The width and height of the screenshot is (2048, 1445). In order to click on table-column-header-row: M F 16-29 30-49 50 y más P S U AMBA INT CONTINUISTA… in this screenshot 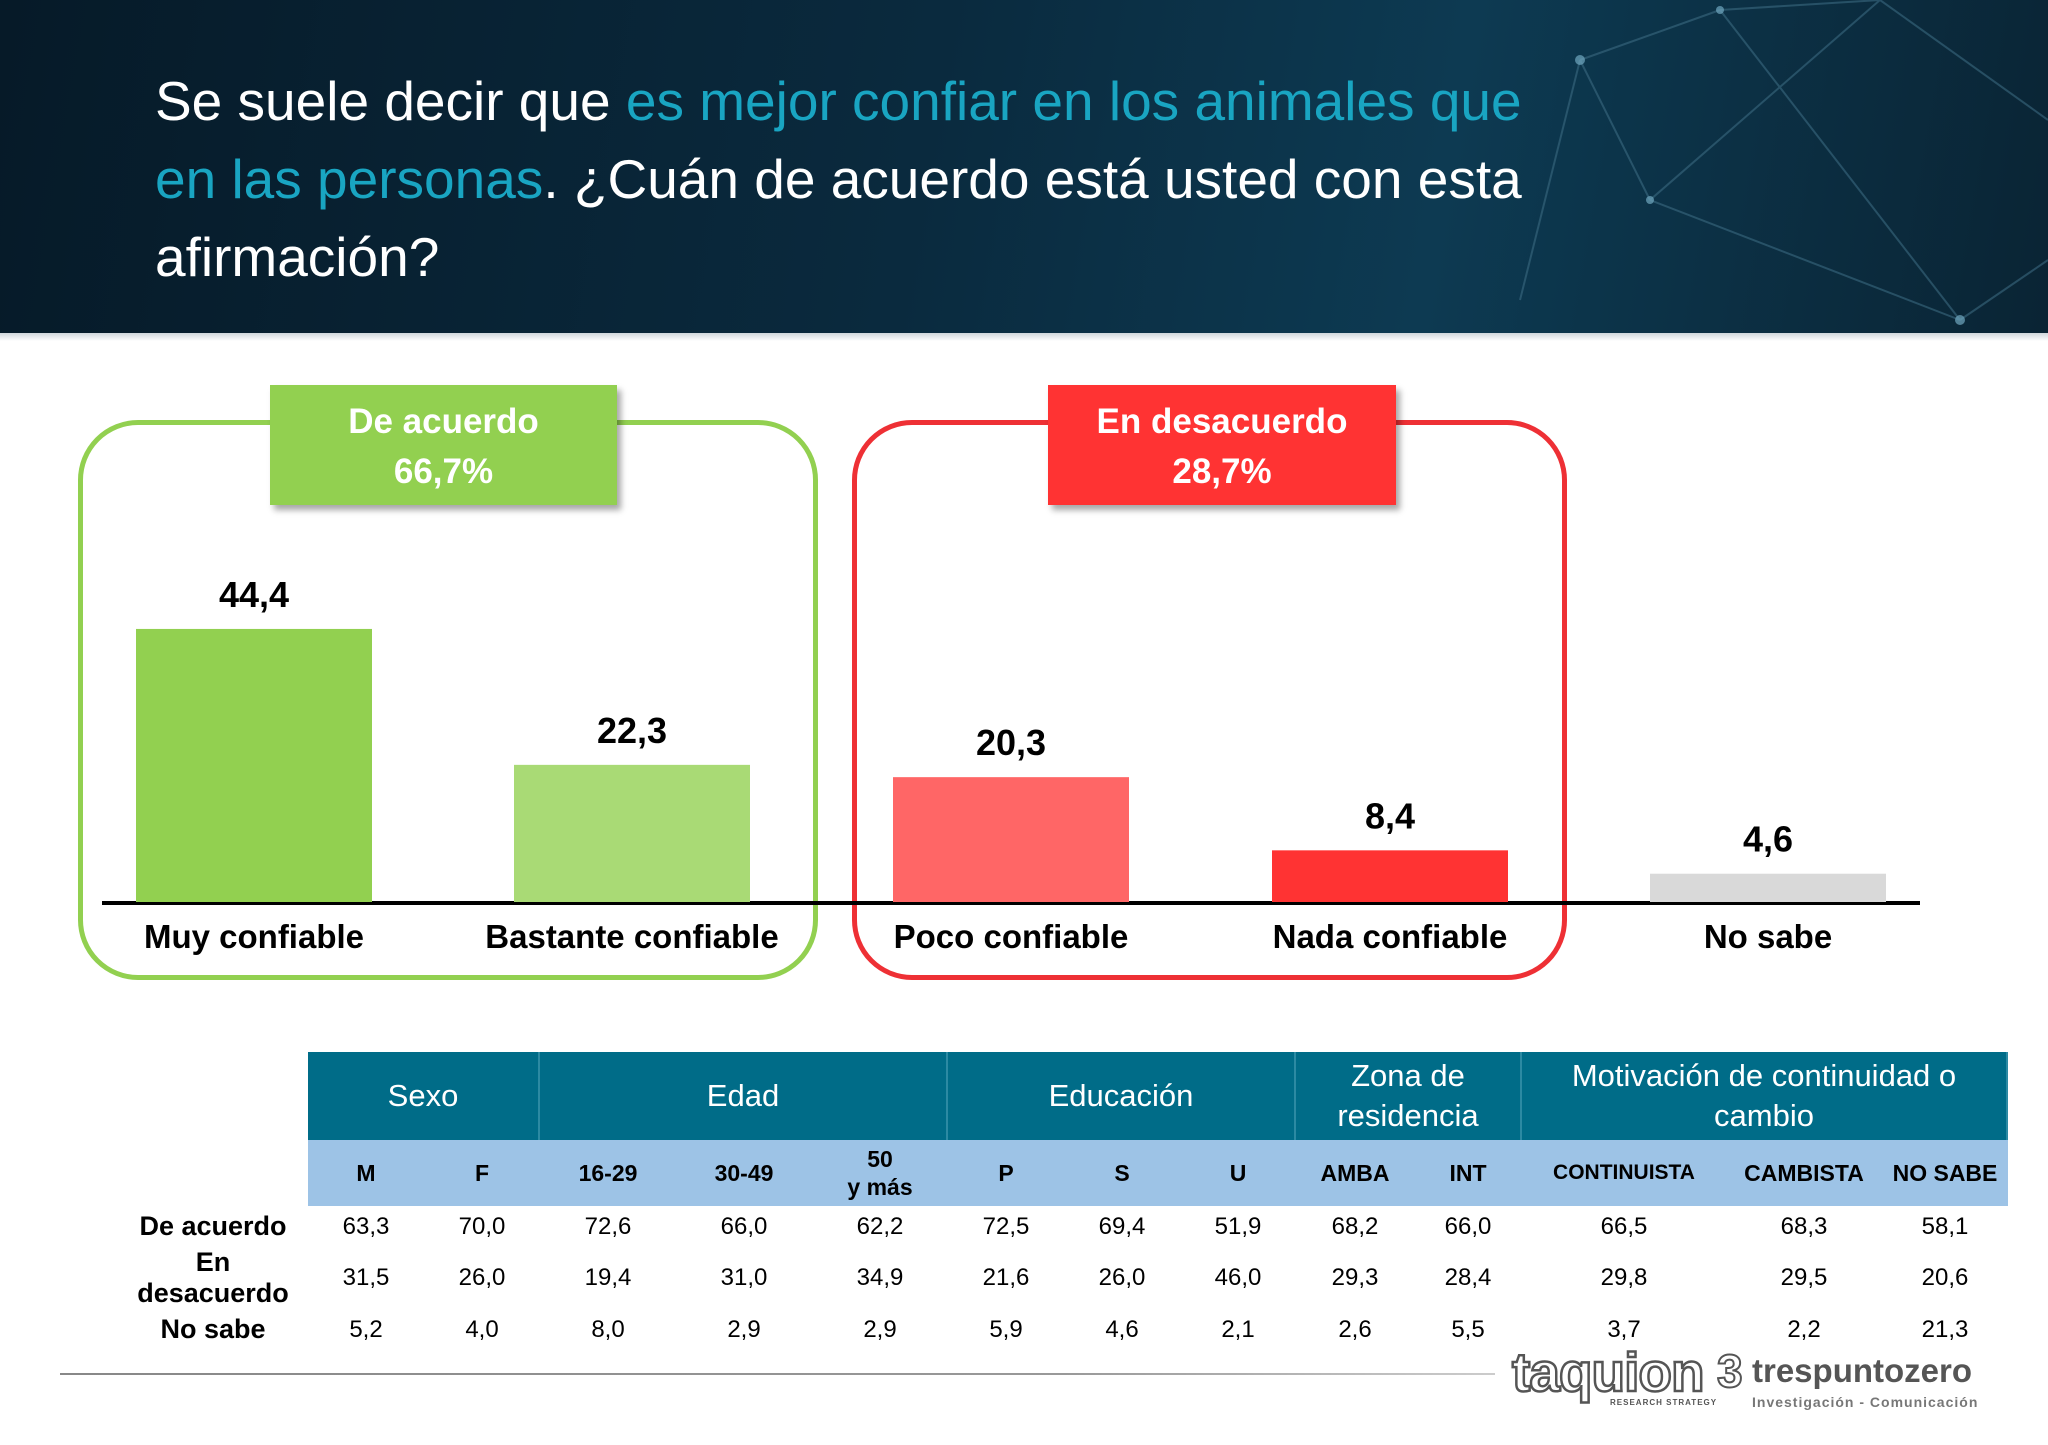, I will do `click(1063, 1173)`.